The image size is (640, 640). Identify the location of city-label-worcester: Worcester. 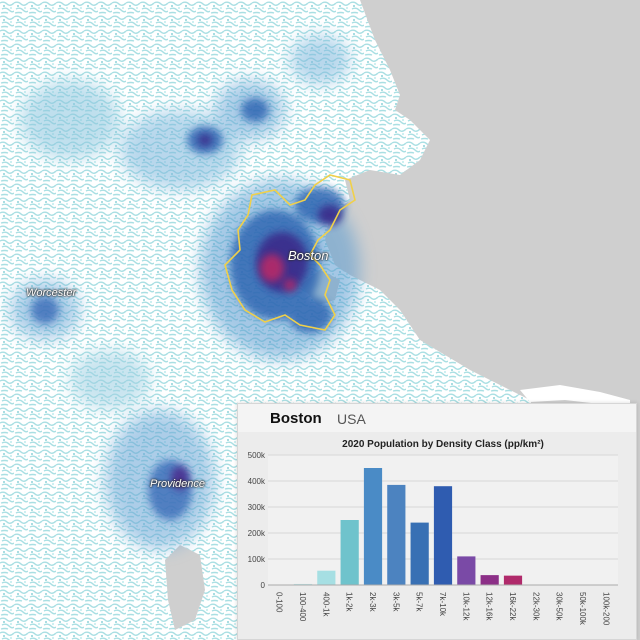
(51, 293).